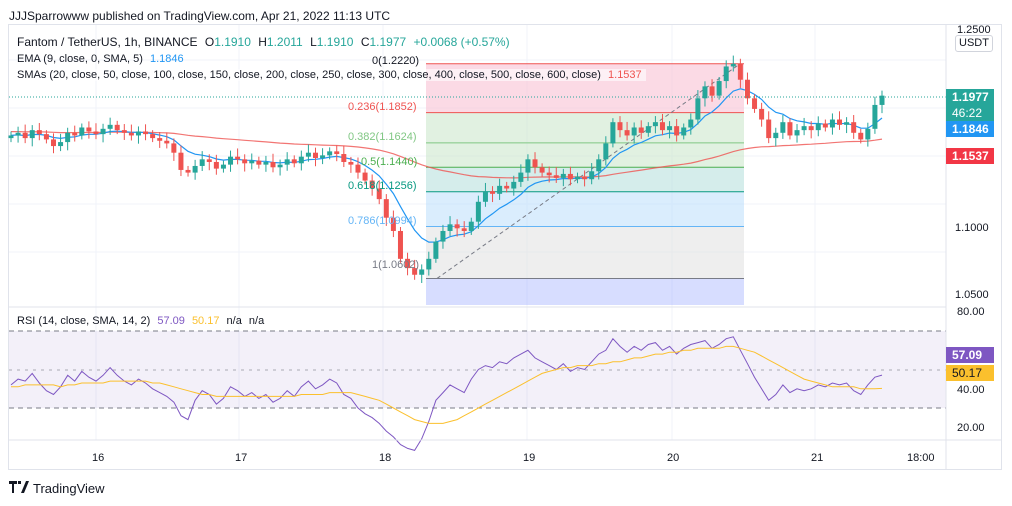 Image resolution: width=1012 pixels, height=506 pixels. I want to click on rsi-tick: 80.00, so click(971, 312).